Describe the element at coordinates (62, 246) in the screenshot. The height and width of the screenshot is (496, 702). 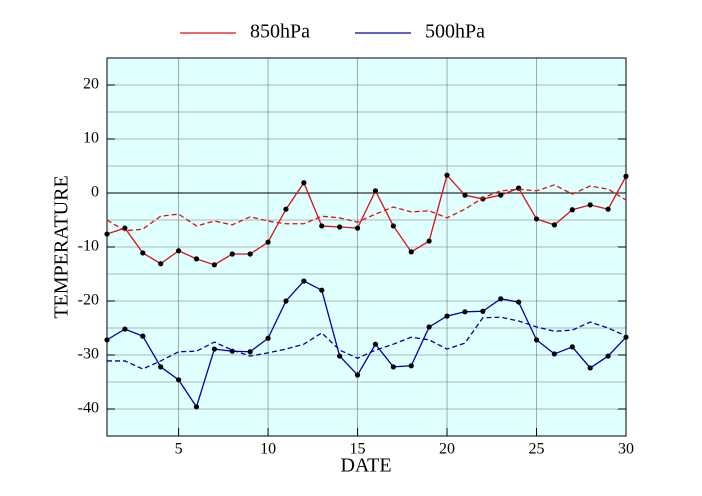
I see `y-axis-label: TEMPERATURE` at that location.